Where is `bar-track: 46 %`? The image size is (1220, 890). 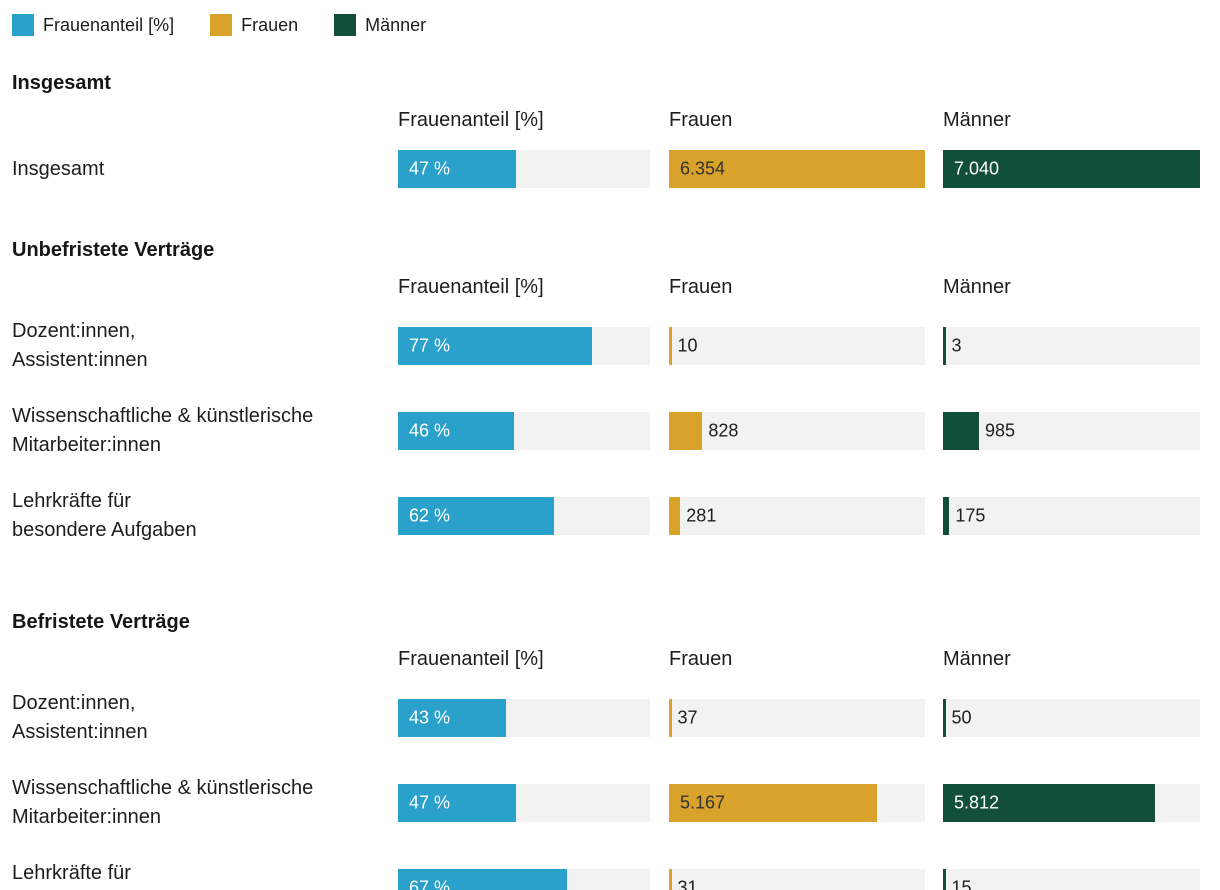 bar-track: 46 % is located at coordinates (524, 431).